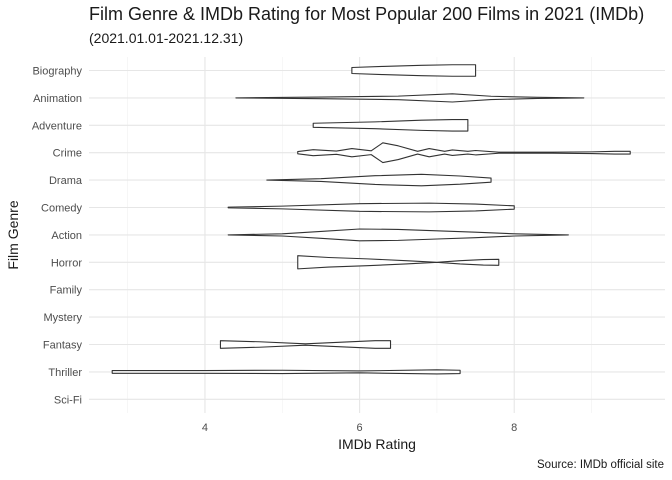 This screenshot has height=480, width=672. What do you see at coordinates (57, 99) in the screenshot?
I see `y-tick-label: Animation` at bounding box center [57, 99].